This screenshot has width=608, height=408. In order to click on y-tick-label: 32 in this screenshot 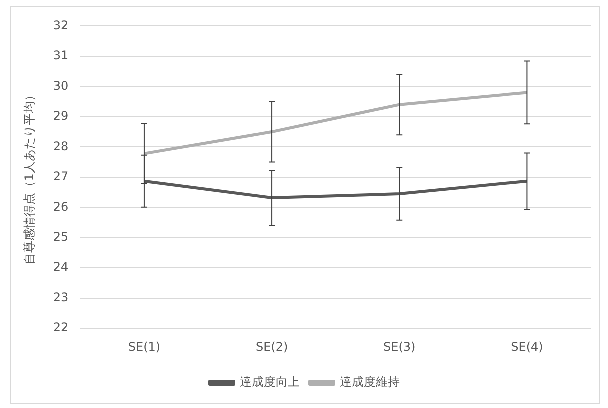, I will do `click(61, 25)`.